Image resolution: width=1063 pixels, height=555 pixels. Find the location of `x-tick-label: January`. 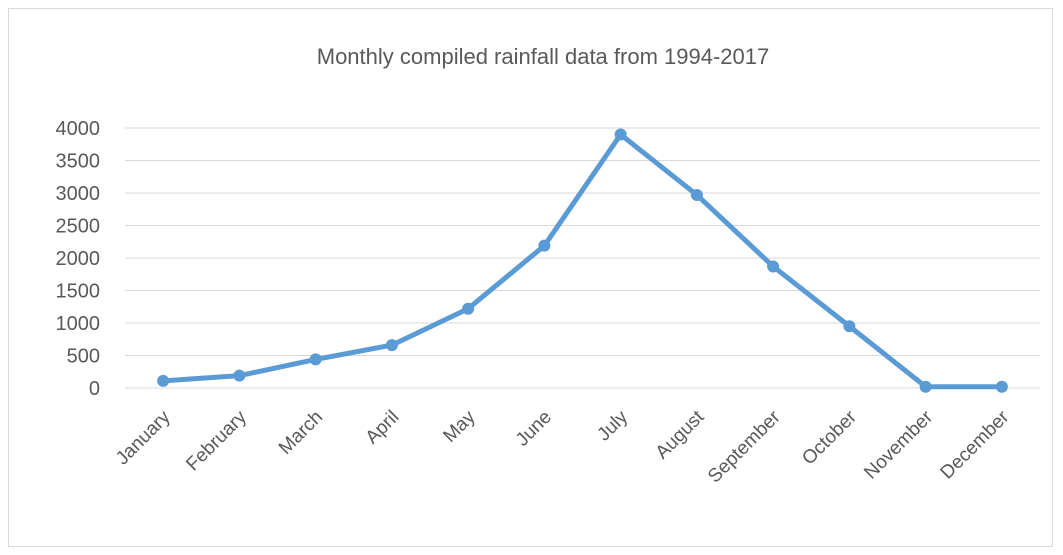

x-tick-label: January is located at coordinates (143, 437).